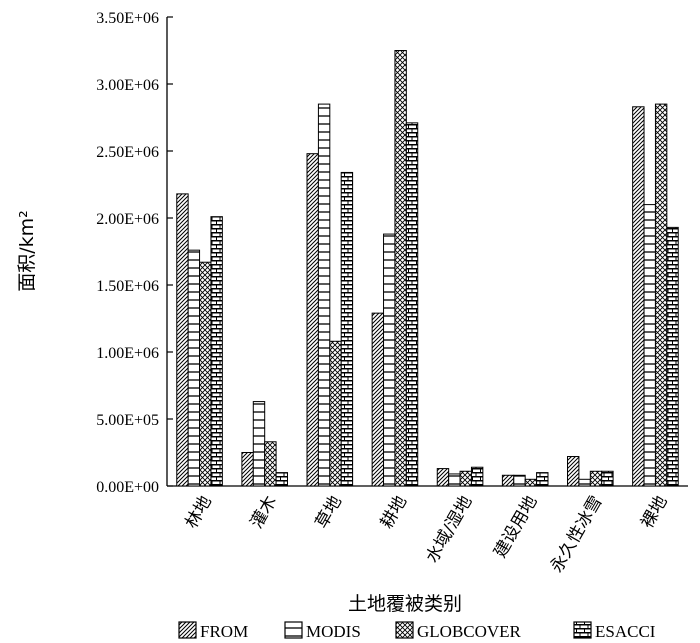  What do you see at coordinates (469, 631) in the screenshot?
I see `legend-label: GLOBCOVER` at bounding box center [469, 631].